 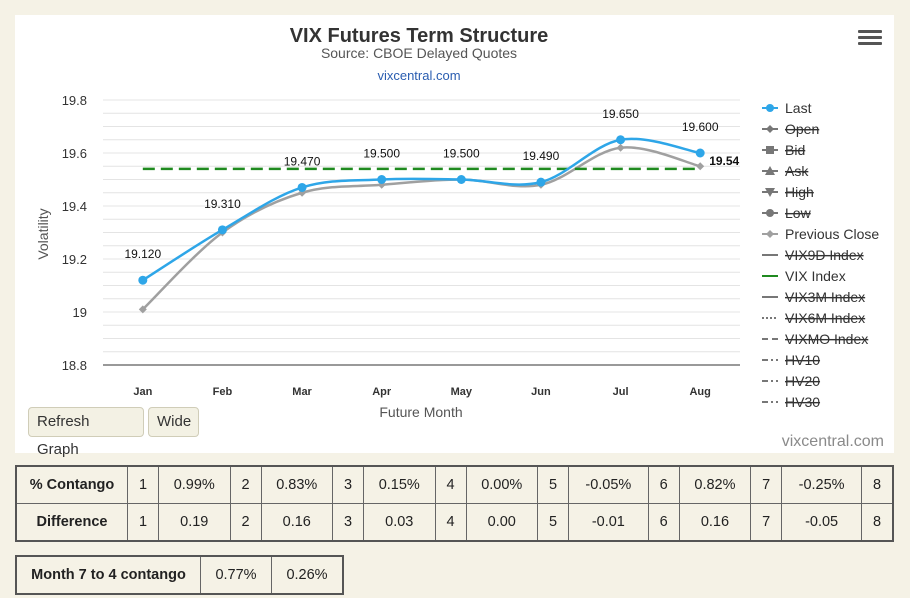 What do you see at coordinates (877, 484) in the screenshot?
I see `month-index-cell: 8` at bounding box center [877, 484].